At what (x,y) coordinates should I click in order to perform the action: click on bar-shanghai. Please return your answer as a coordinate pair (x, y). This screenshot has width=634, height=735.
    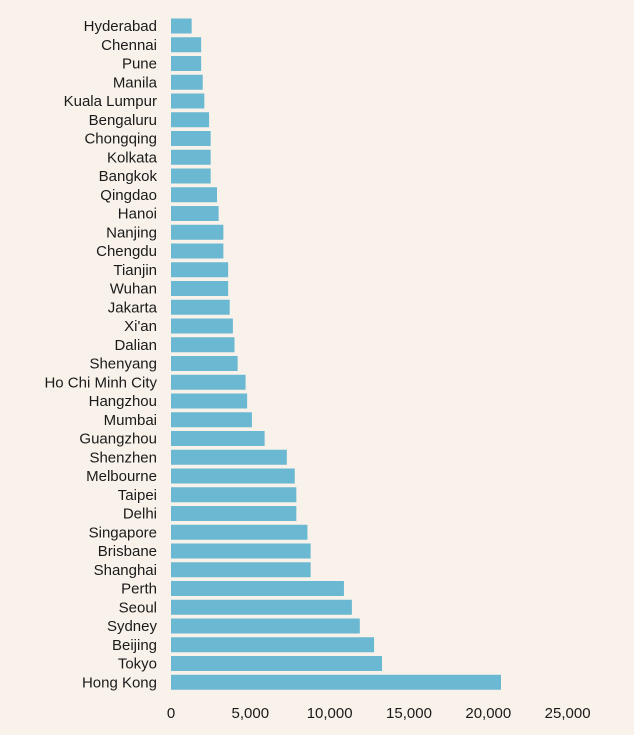
    Looking at the image, I should click on (241, 570).